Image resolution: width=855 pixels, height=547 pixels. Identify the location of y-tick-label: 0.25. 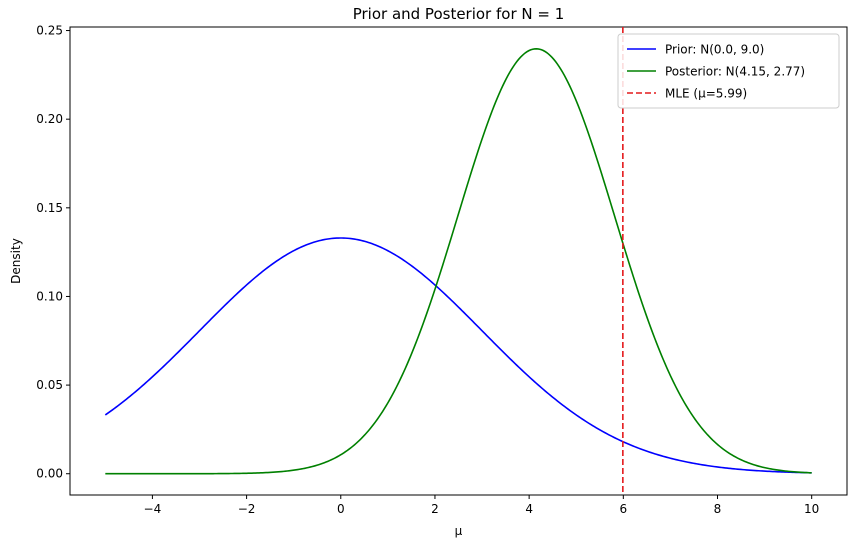
(49, 31).